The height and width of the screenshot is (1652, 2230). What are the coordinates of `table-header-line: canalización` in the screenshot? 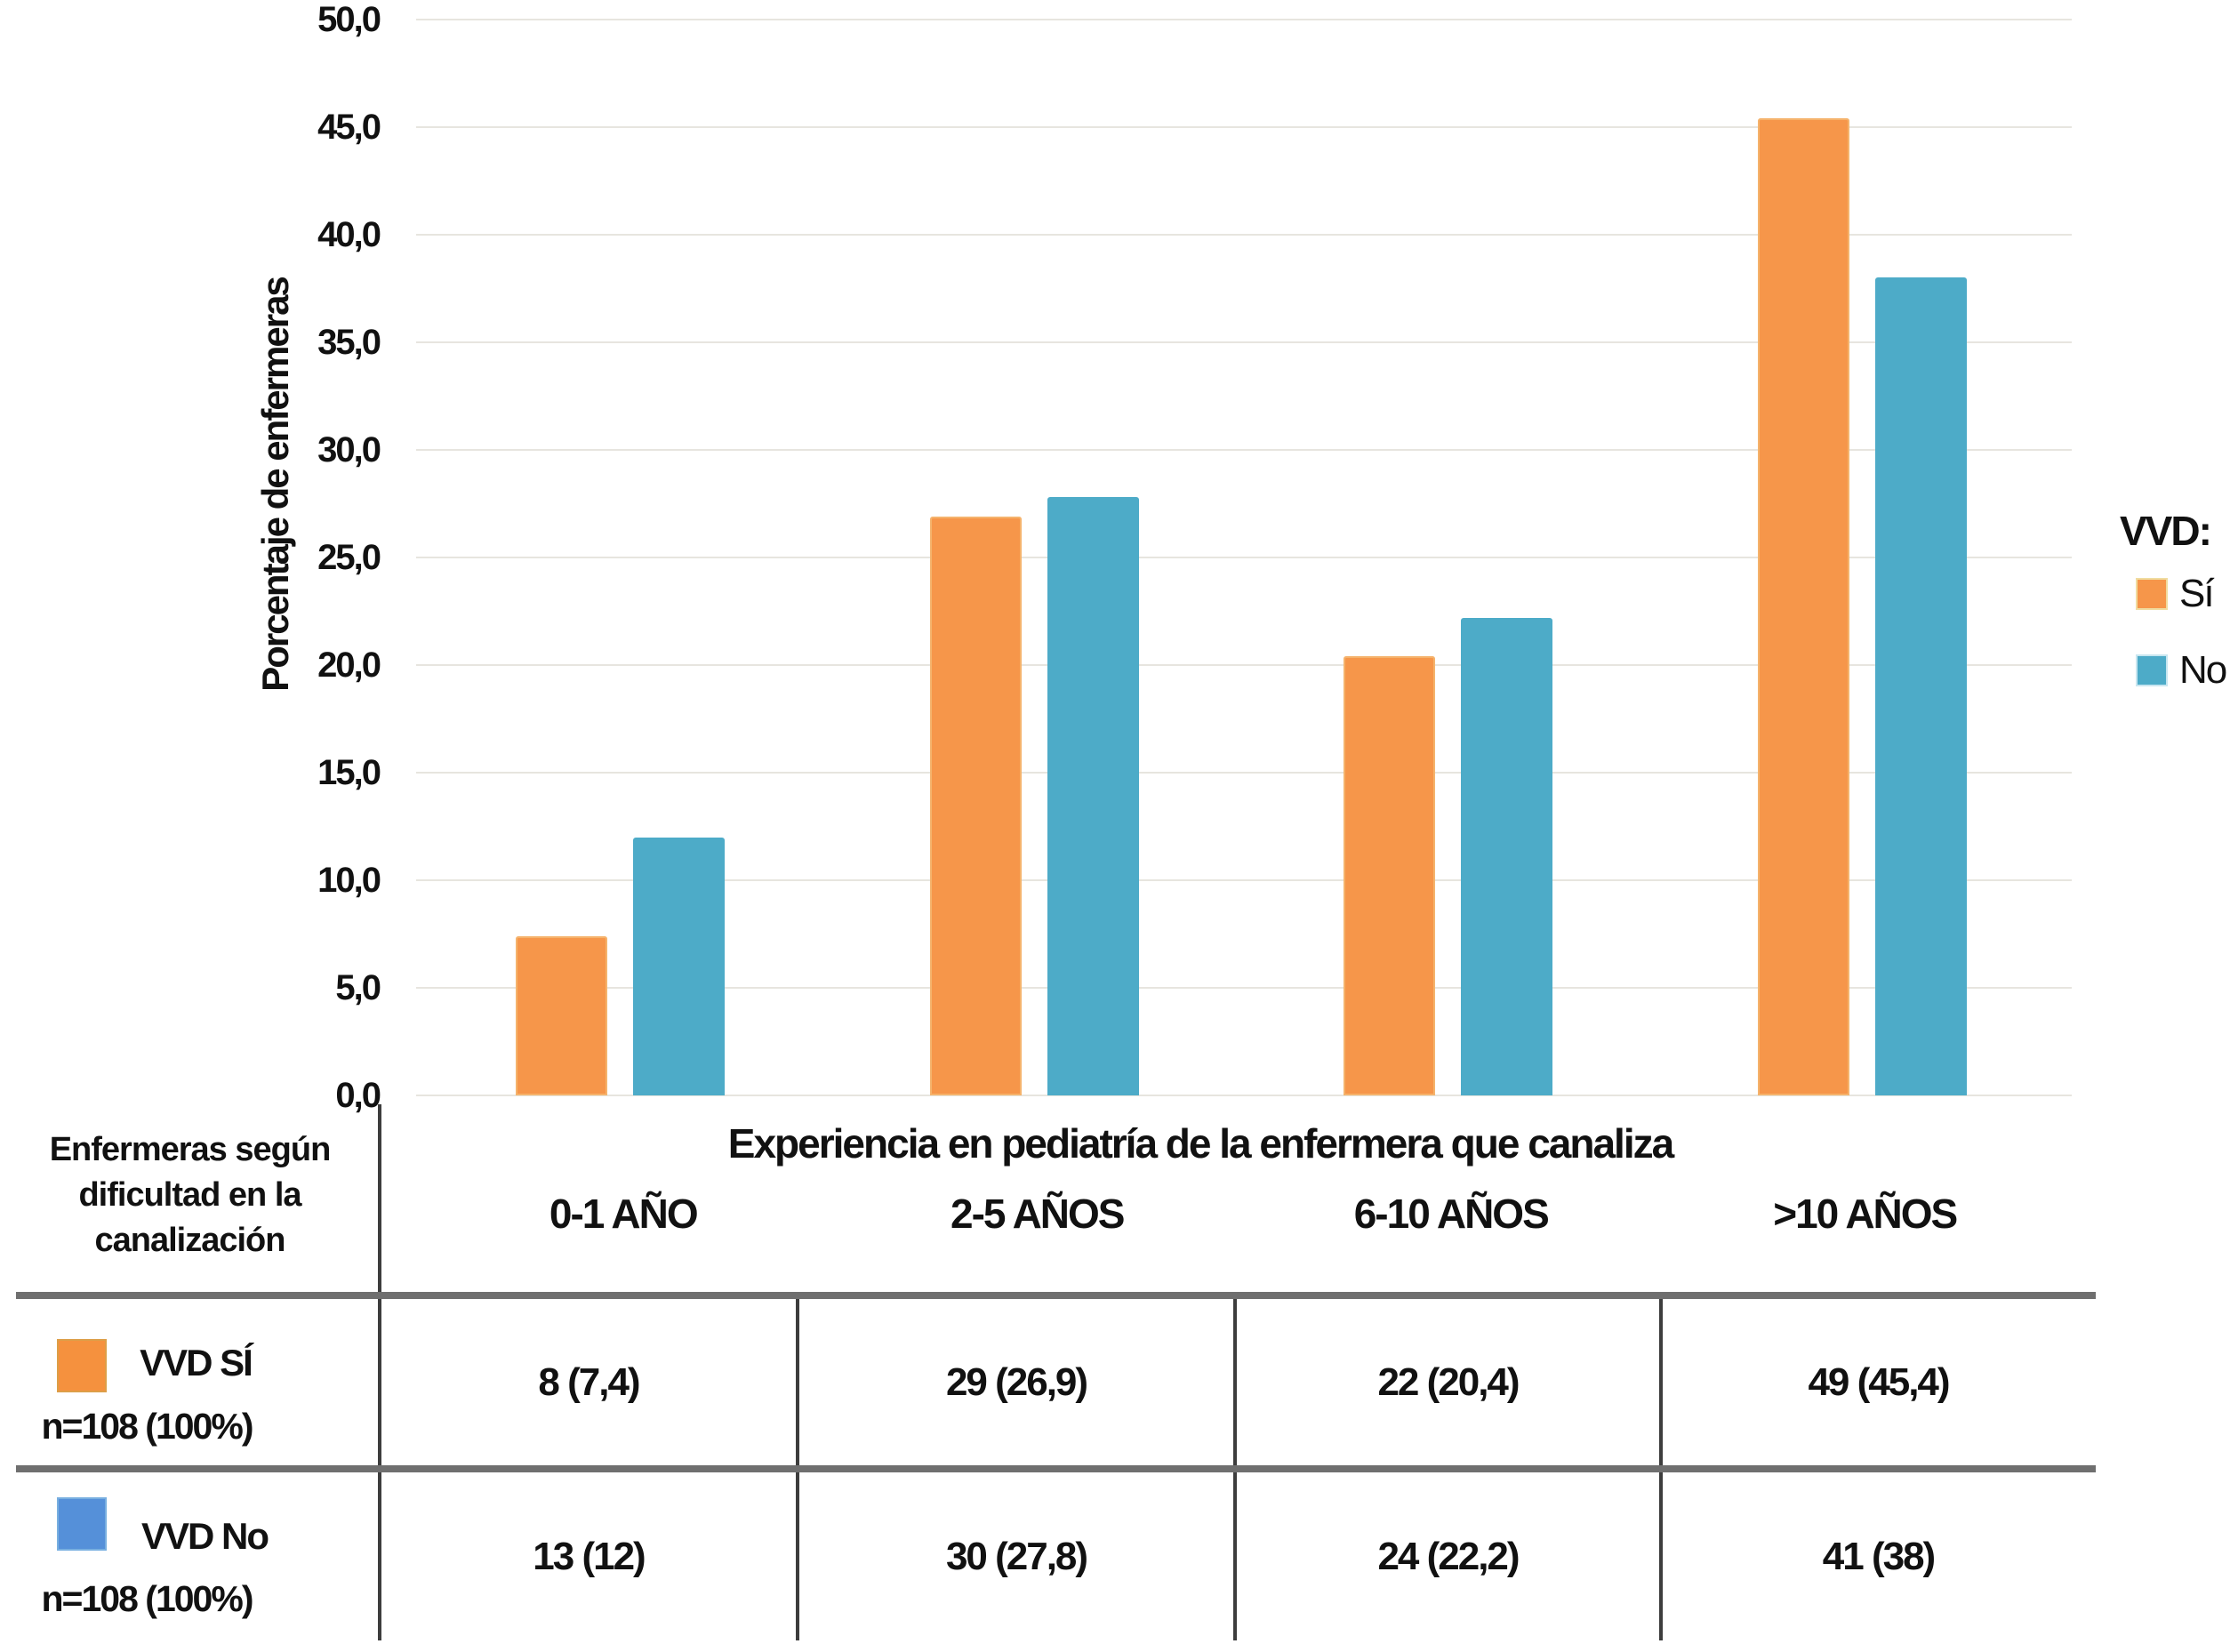 It's located at (190, 1240).